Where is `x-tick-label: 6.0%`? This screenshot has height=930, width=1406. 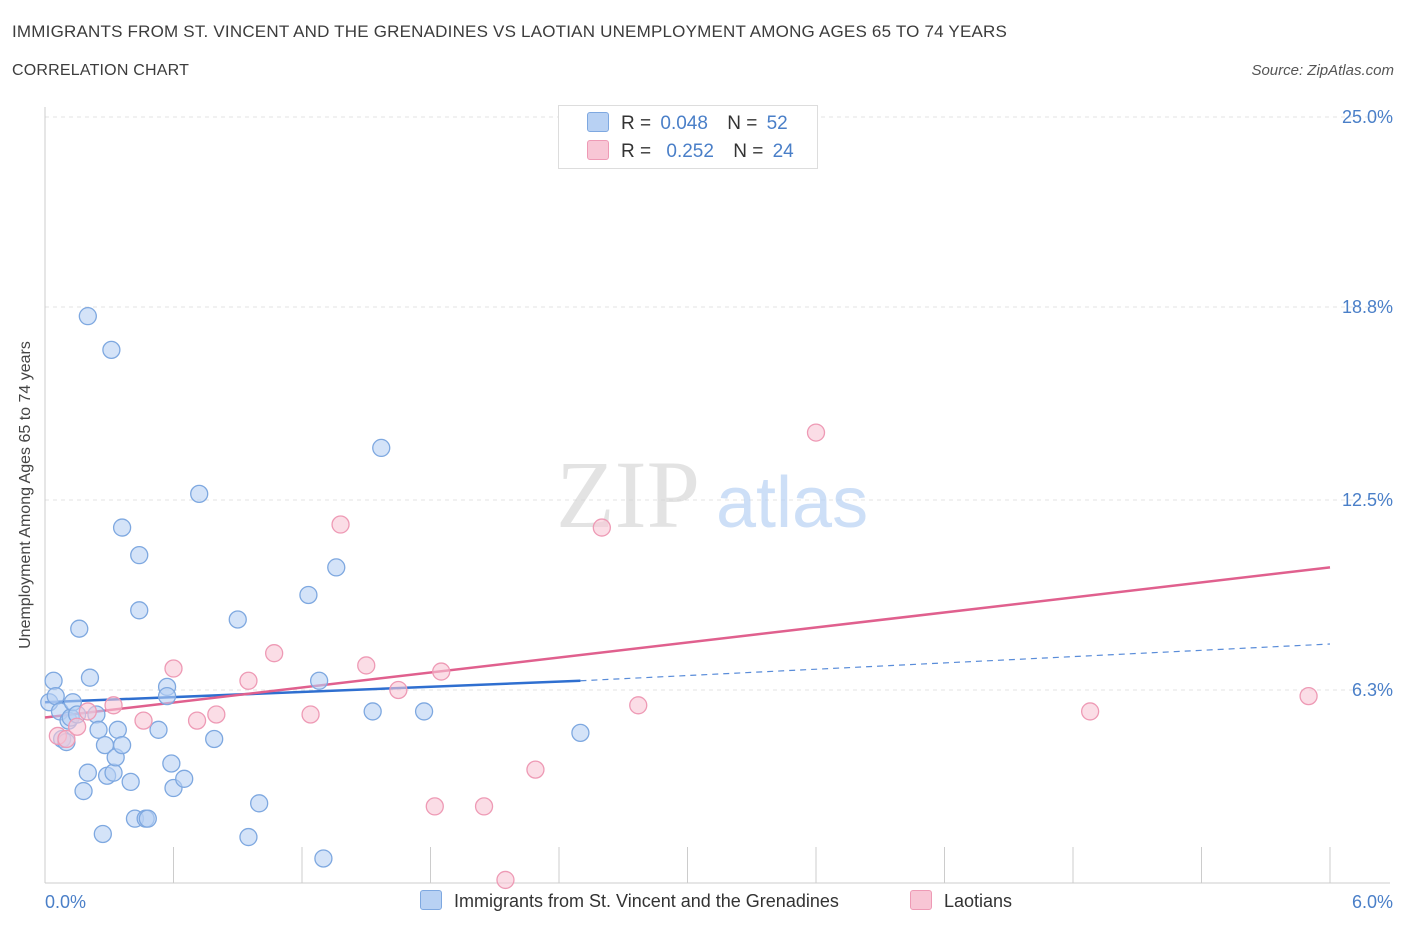 x-tick-label: 6.0% is located at coordinates (1372, 902).